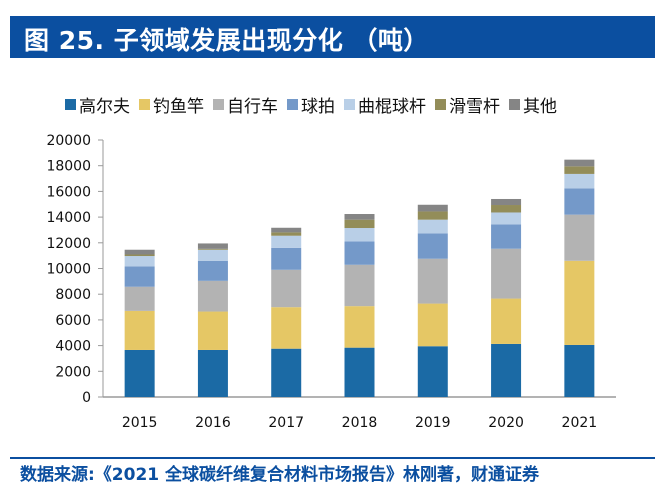 This screenshot has width=669, height=491. Describe the element at coordinates (332, 458) in the screenshot. I see `footer-divider` at that location.